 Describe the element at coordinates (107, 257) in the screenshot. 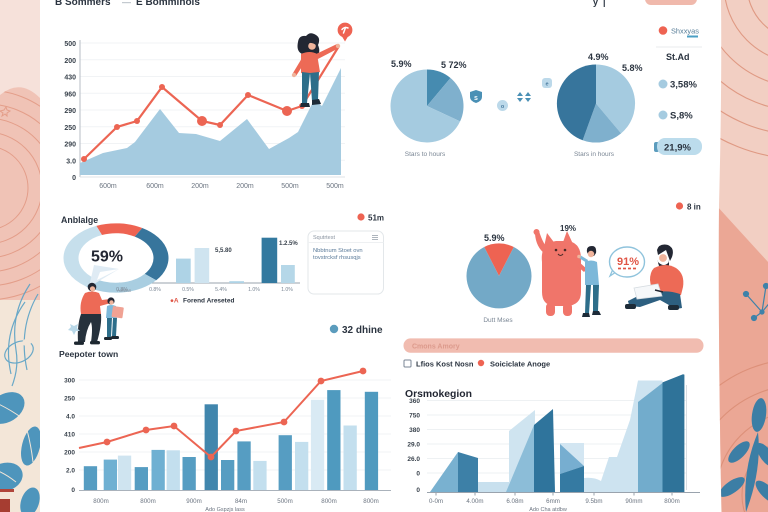

I see `svg-text: 59%` at that location.